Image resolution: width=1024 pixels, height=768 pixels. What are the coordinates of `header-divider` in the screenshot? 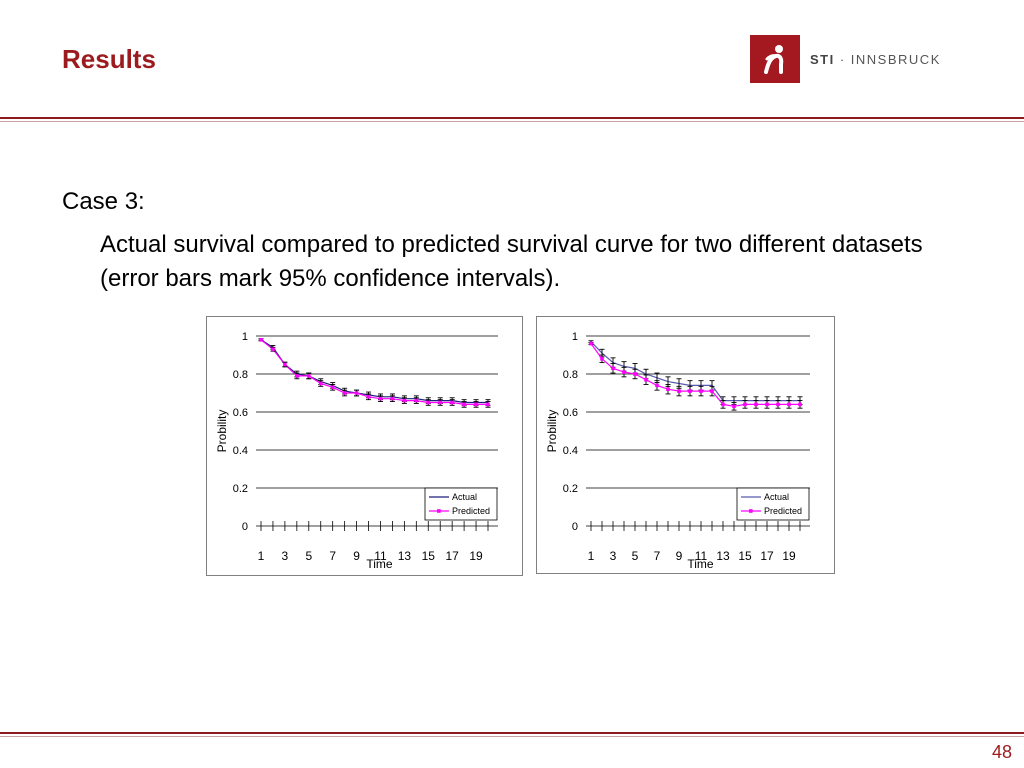 It's located at (512, 118).